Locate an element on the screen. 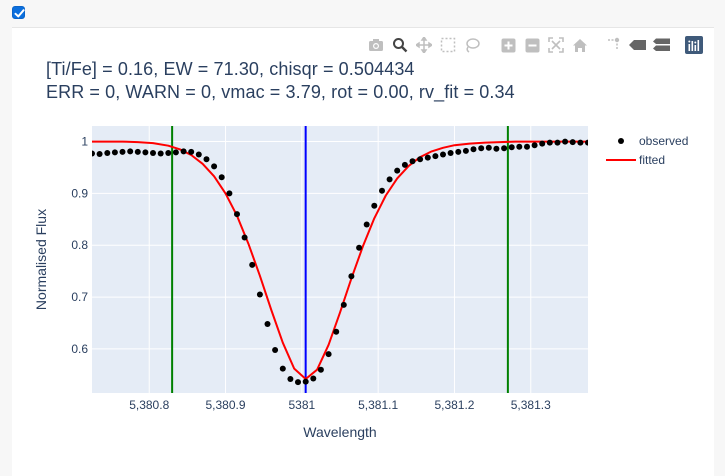 The height and width of the screenshot is (476, 725). x-tick-label: 5,381.3 is located at coordinates (531, 405).